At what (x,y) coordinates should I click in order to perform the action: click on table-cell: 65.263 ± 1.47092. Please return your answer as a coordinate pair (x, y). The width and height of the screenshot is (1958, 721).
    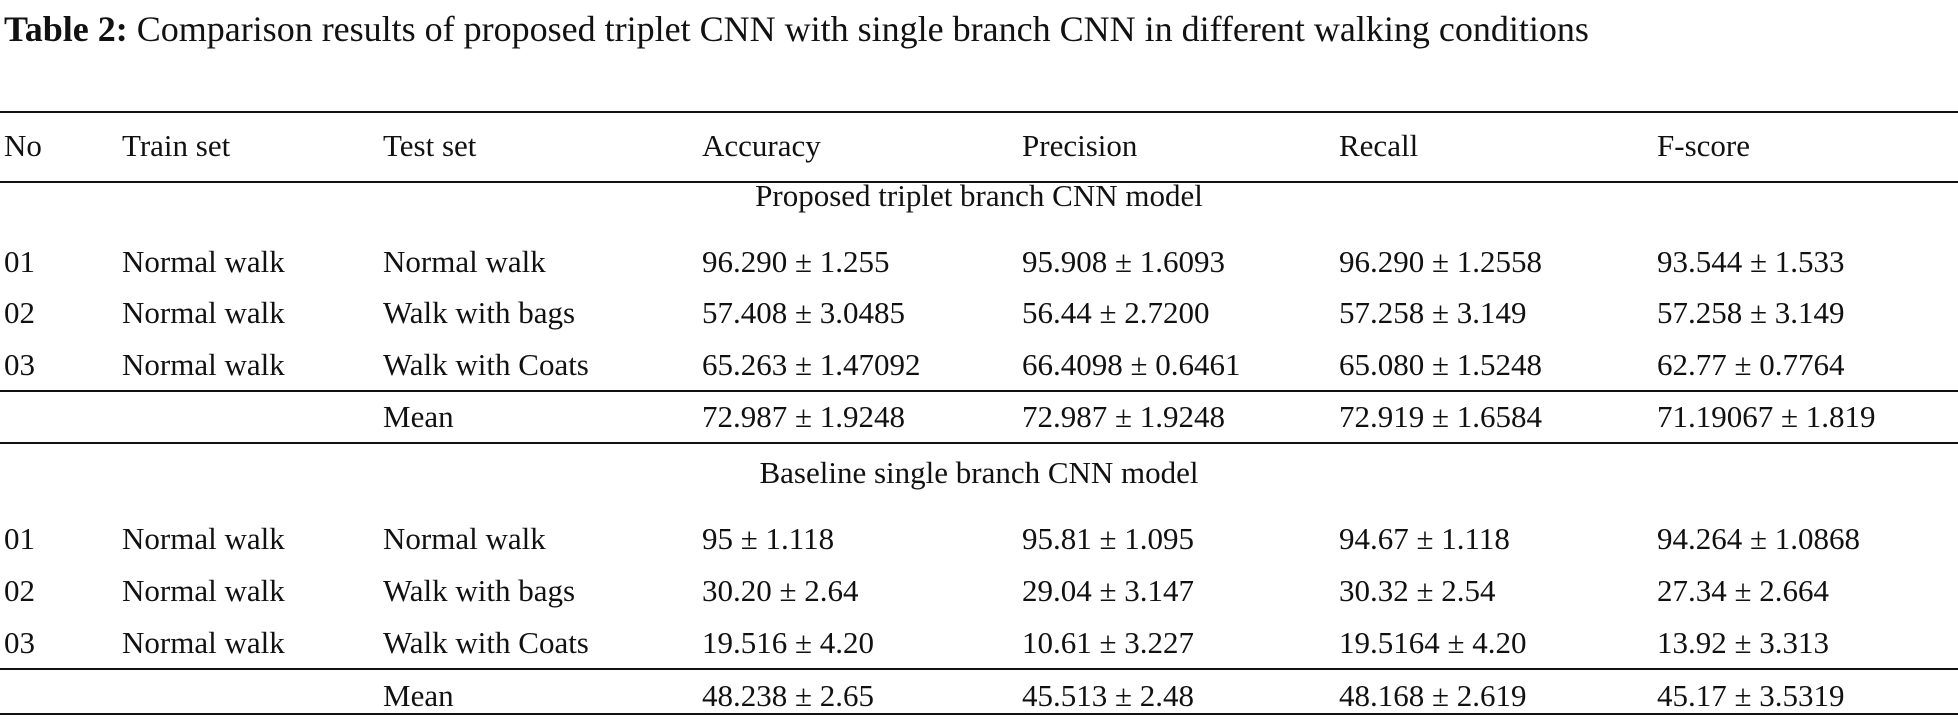
    Looking at the image, I should click on (811, 364).